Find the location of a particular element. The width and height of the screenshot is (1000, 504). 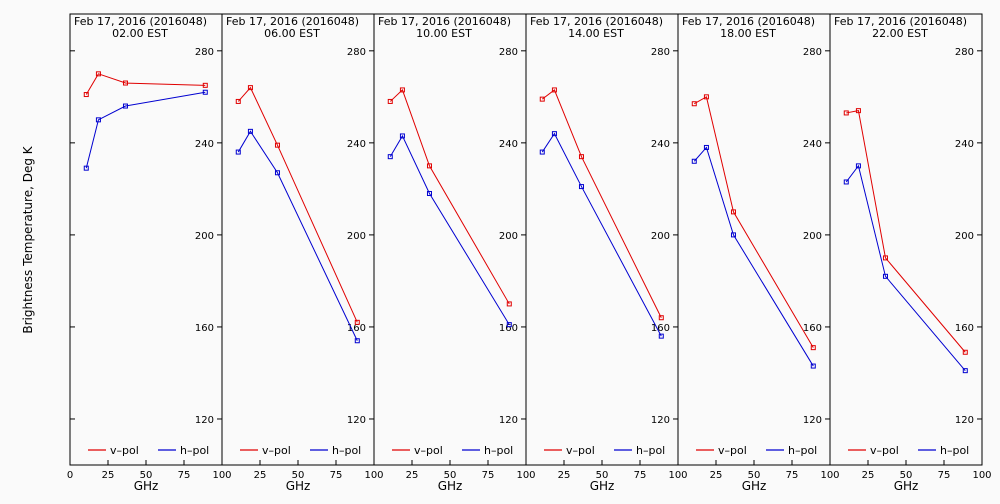

panel-time: 18.00 EST is located at coordinates (748, 33).